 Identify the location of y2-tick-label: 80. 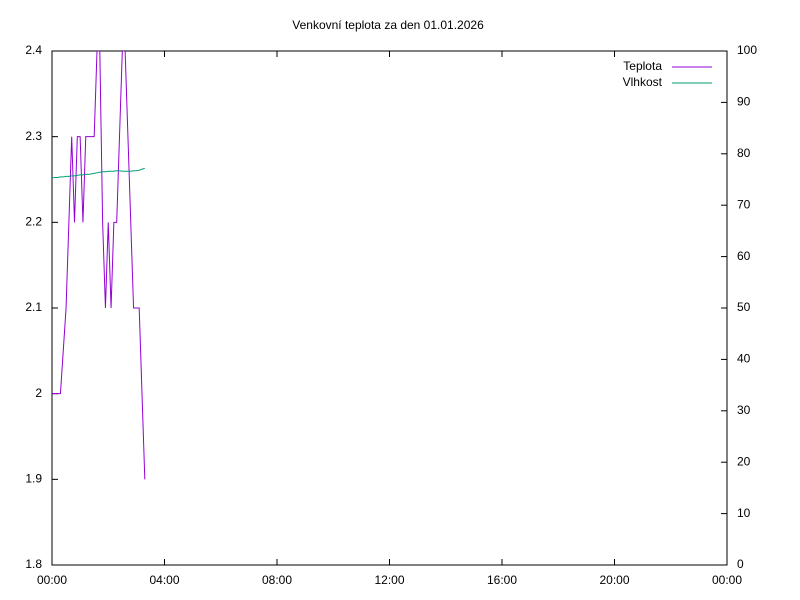
(744, 153).